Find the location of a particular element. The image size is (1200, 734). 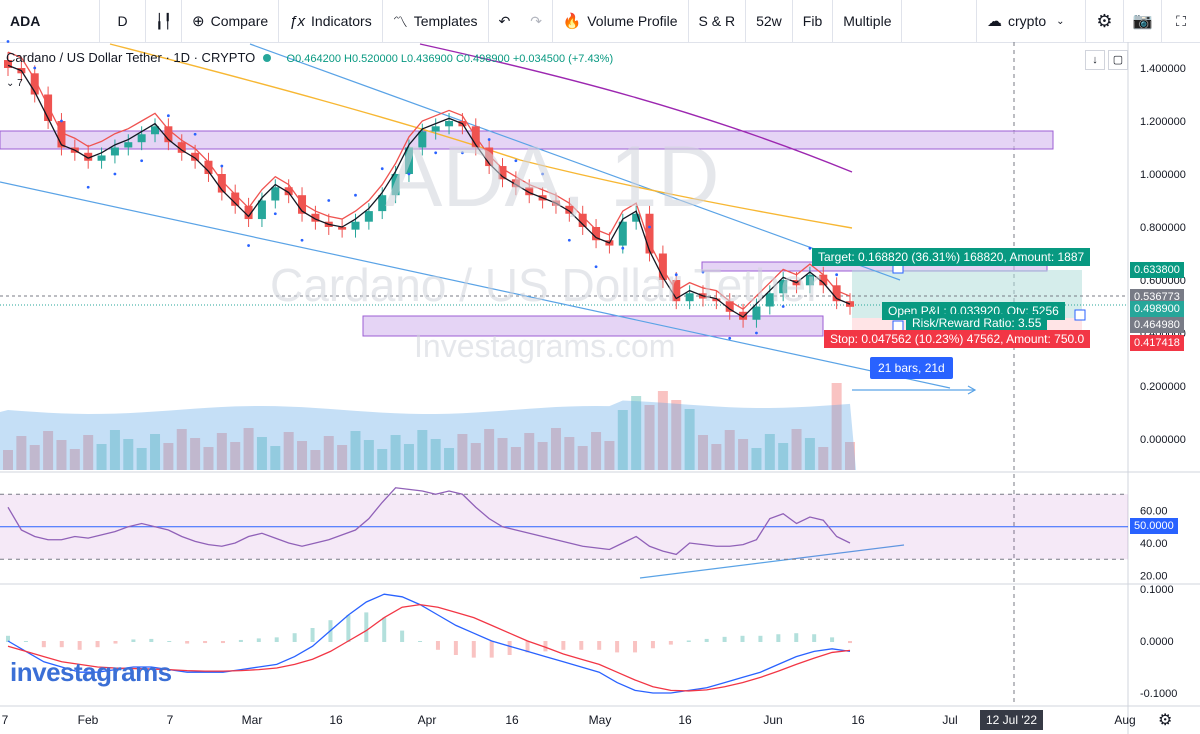

price-tick-label: 1.400000 is located at coordinates (1163, 69).